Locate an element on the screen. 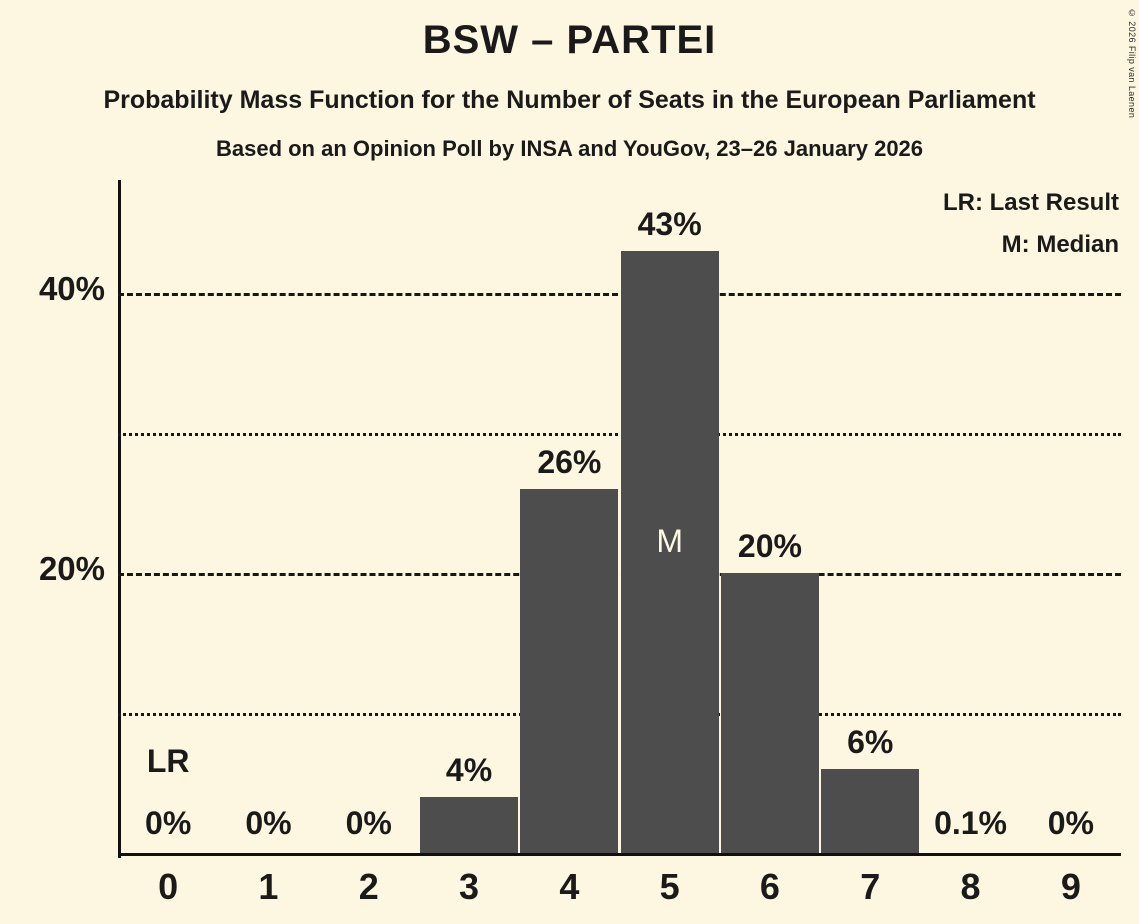  bar-value-label-seats-6: 20% is located at coordinates (769, 546).